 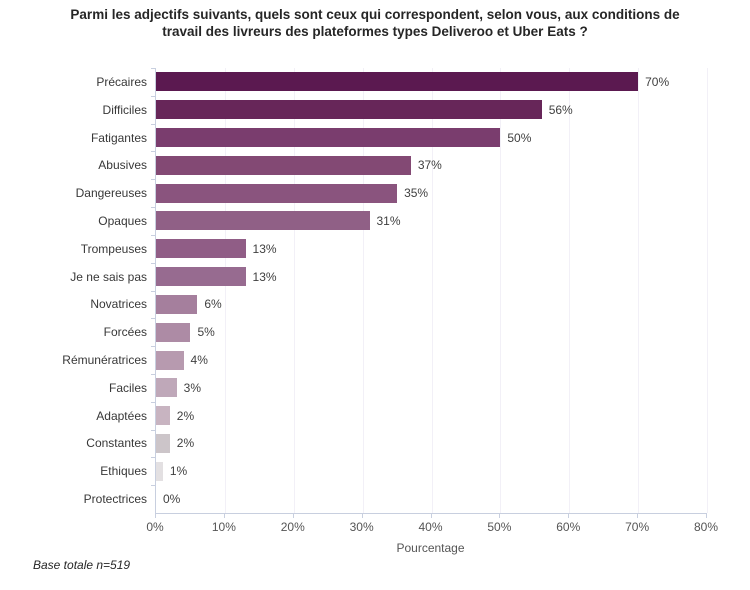 I want to click on category-label: Novatrices, so click(x=118, y=304).